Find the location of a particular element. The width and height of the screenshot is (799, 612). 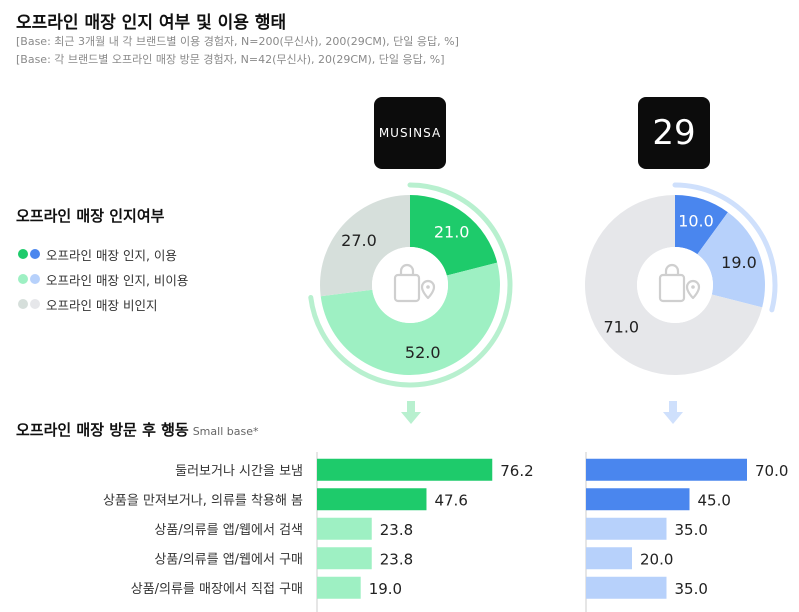

legend-item-aware-not-used: 오프라인 매장 인지, 비이용 is located at coordinates (103, 279).